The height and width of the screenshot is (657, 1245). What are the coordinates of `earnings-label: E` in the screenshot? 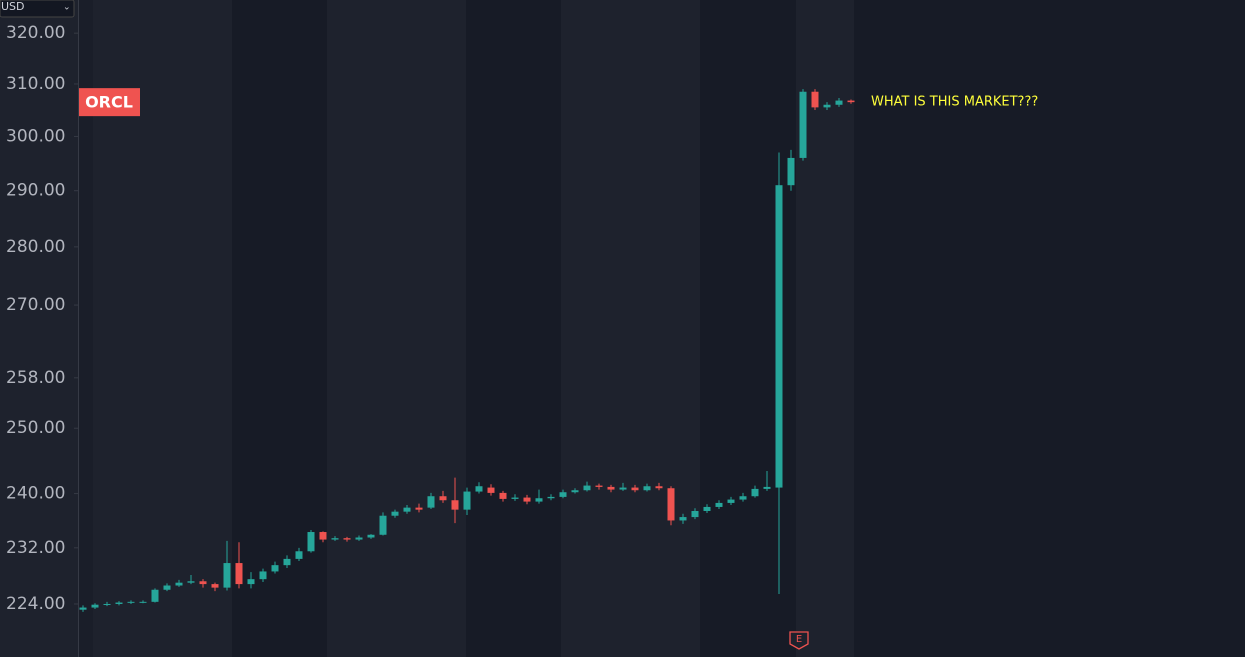 It's located at (799, 639).